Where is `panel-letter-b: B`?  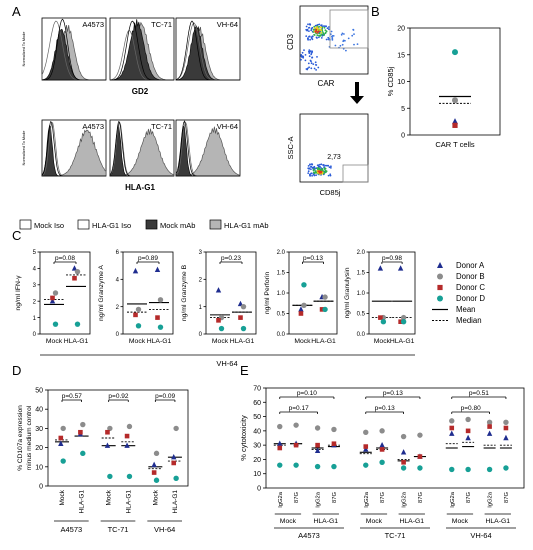
panel-letter-b: B is located at coordinates (375, 11).